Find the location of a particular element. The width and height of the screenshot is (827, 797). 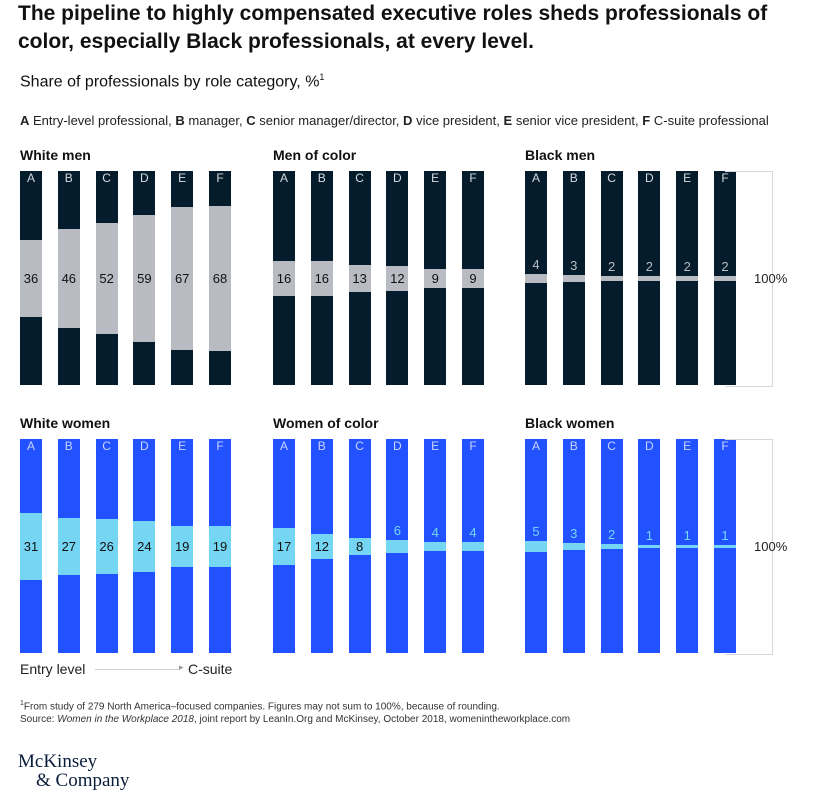

bar: A 36 is located at coordinates (31, 278).